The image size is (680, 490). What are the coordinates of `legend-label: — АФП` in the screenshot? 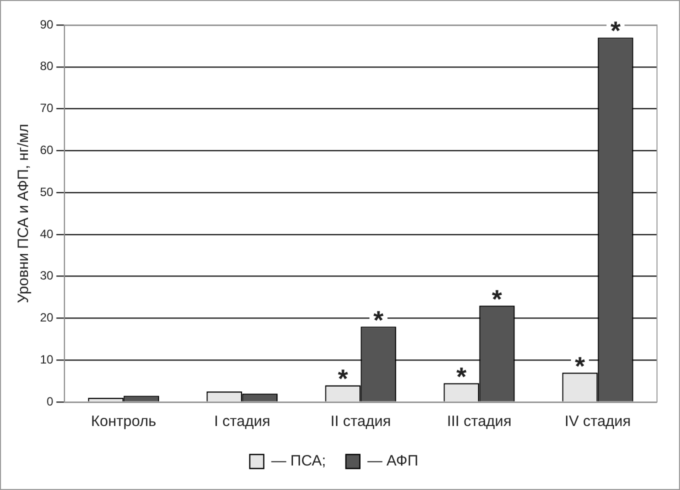 It's located at (392, 461).